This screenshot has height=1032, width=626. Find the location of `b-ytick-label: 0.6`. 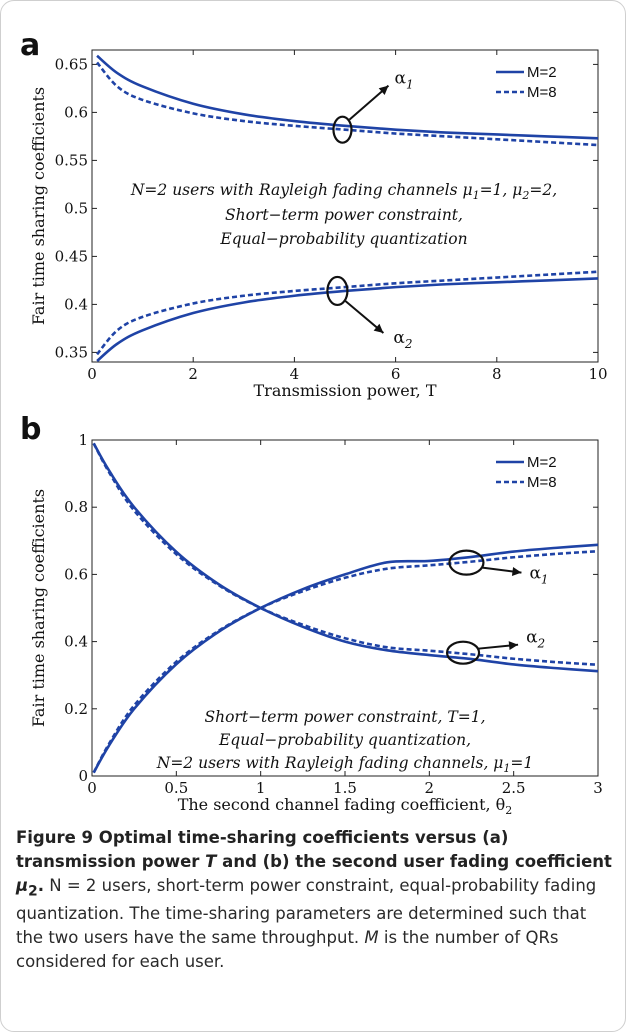

b-ytick-label: 0.6 is located at coordinates (76, 574).